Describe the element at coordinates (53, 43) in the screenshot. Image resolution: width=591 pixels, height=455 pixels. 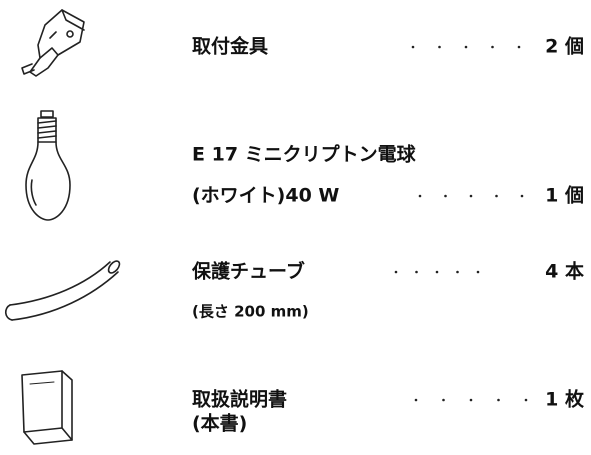
I see `bracket-icon` at that location.